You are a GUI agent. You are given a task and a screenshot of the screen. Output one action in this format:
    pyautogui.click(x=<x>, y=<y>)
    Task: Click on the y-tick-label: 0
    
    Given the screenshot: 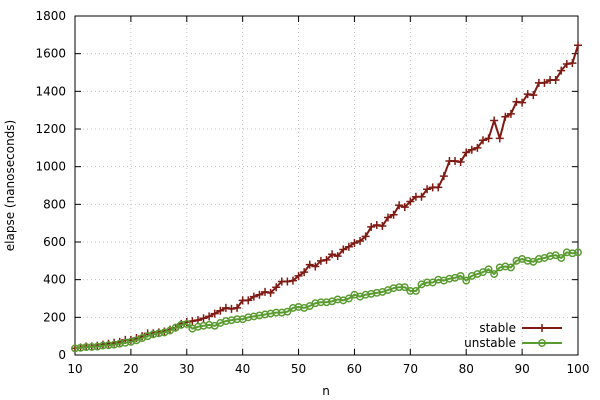 What is the action you would take?
    pyautogui.click(x=62, y=355)
    